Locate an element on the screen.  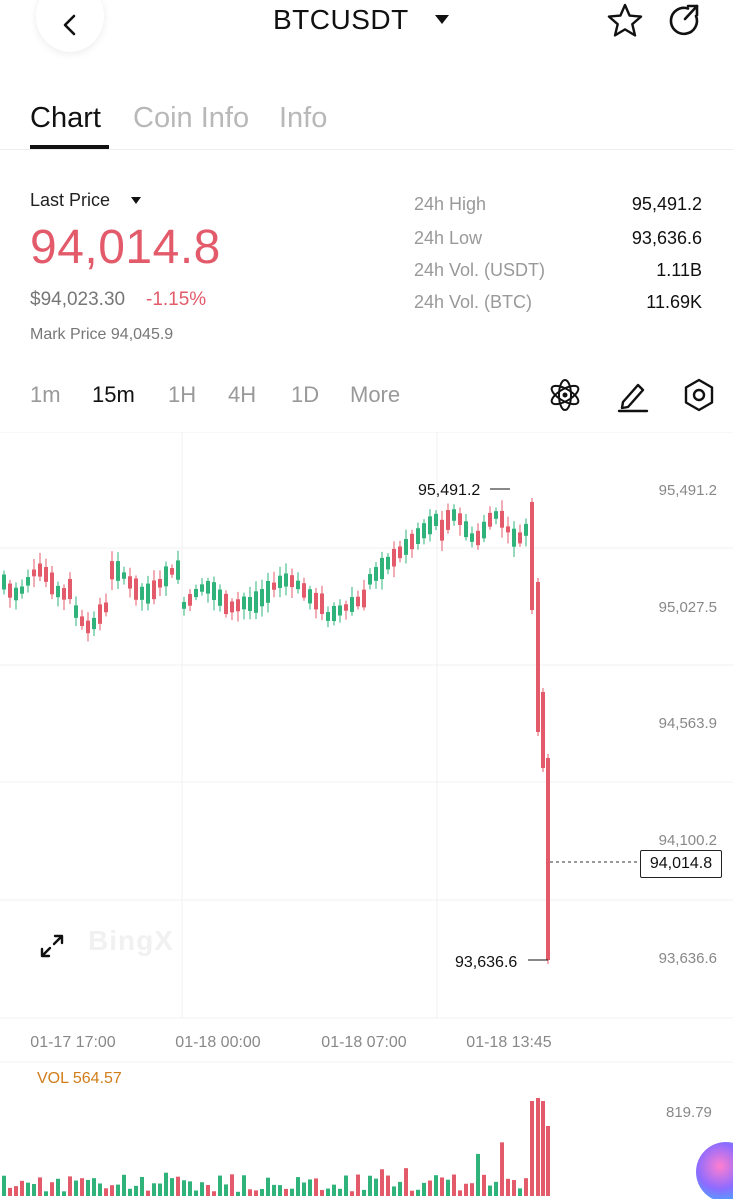
stat-value-24h-low: 93,636.6 is located at coordinates (666, 238).